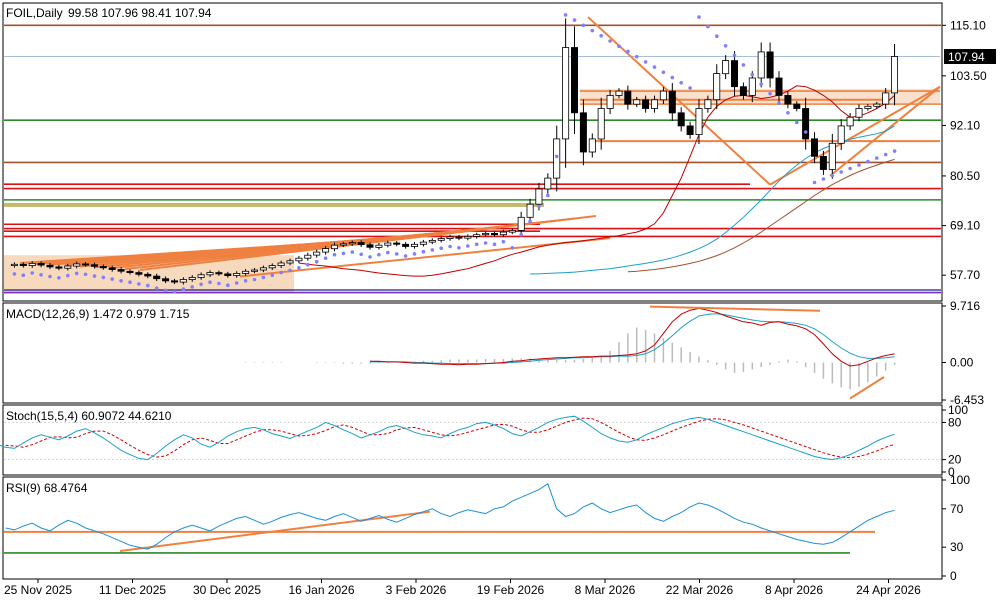 The image size is (1000, 600). What do you see at coordinates (47, 488) in the screenshot?
I see `rsi-label: RSI(9) 68.4764` at bounding box center [47, 488].